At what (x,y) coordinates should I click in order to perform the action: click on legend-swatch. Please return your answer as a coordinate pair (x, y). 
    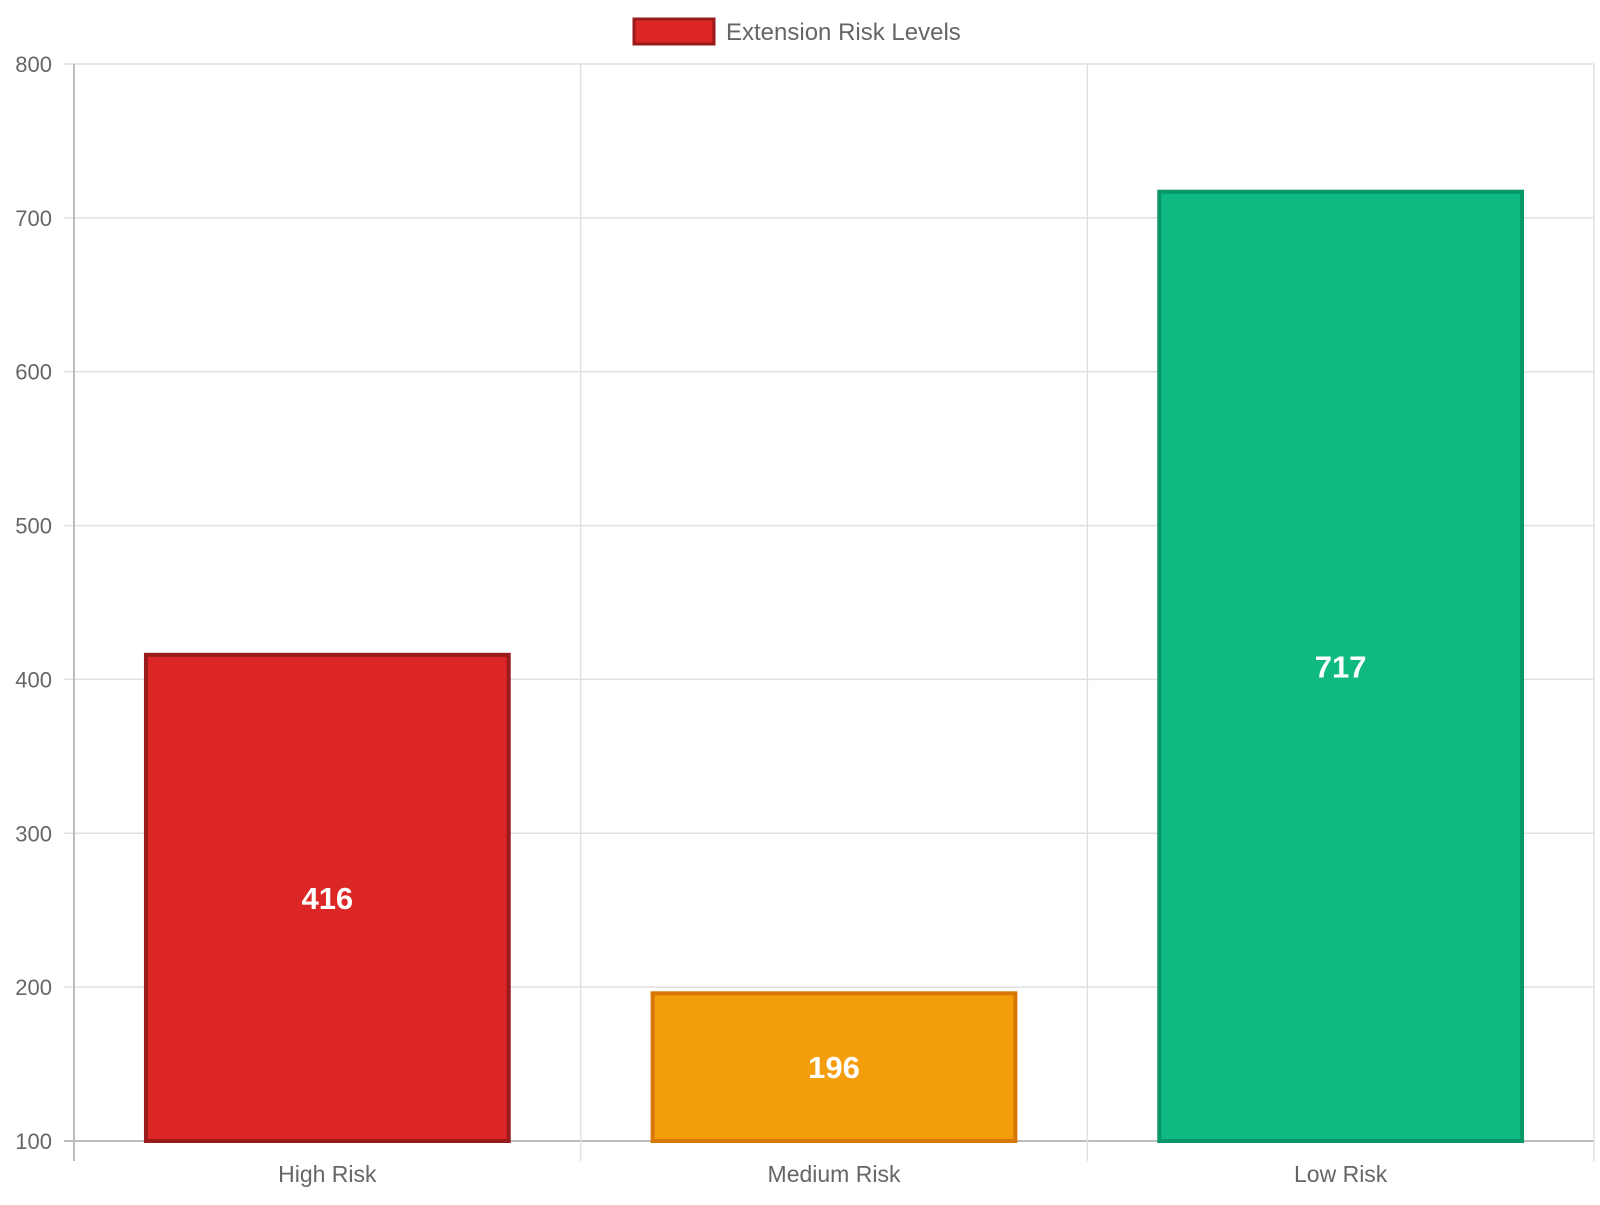
    Looking at the image, I should click on (674, 31).